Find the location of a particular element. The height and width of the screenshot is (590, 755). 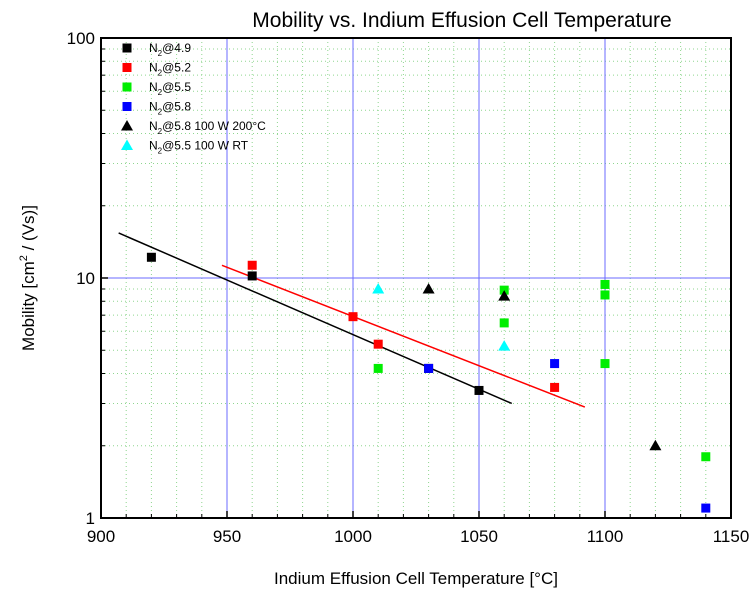

x-tick-labels: 900 950 1000 1050 1100 1150 is located at coordinates (418, 536).